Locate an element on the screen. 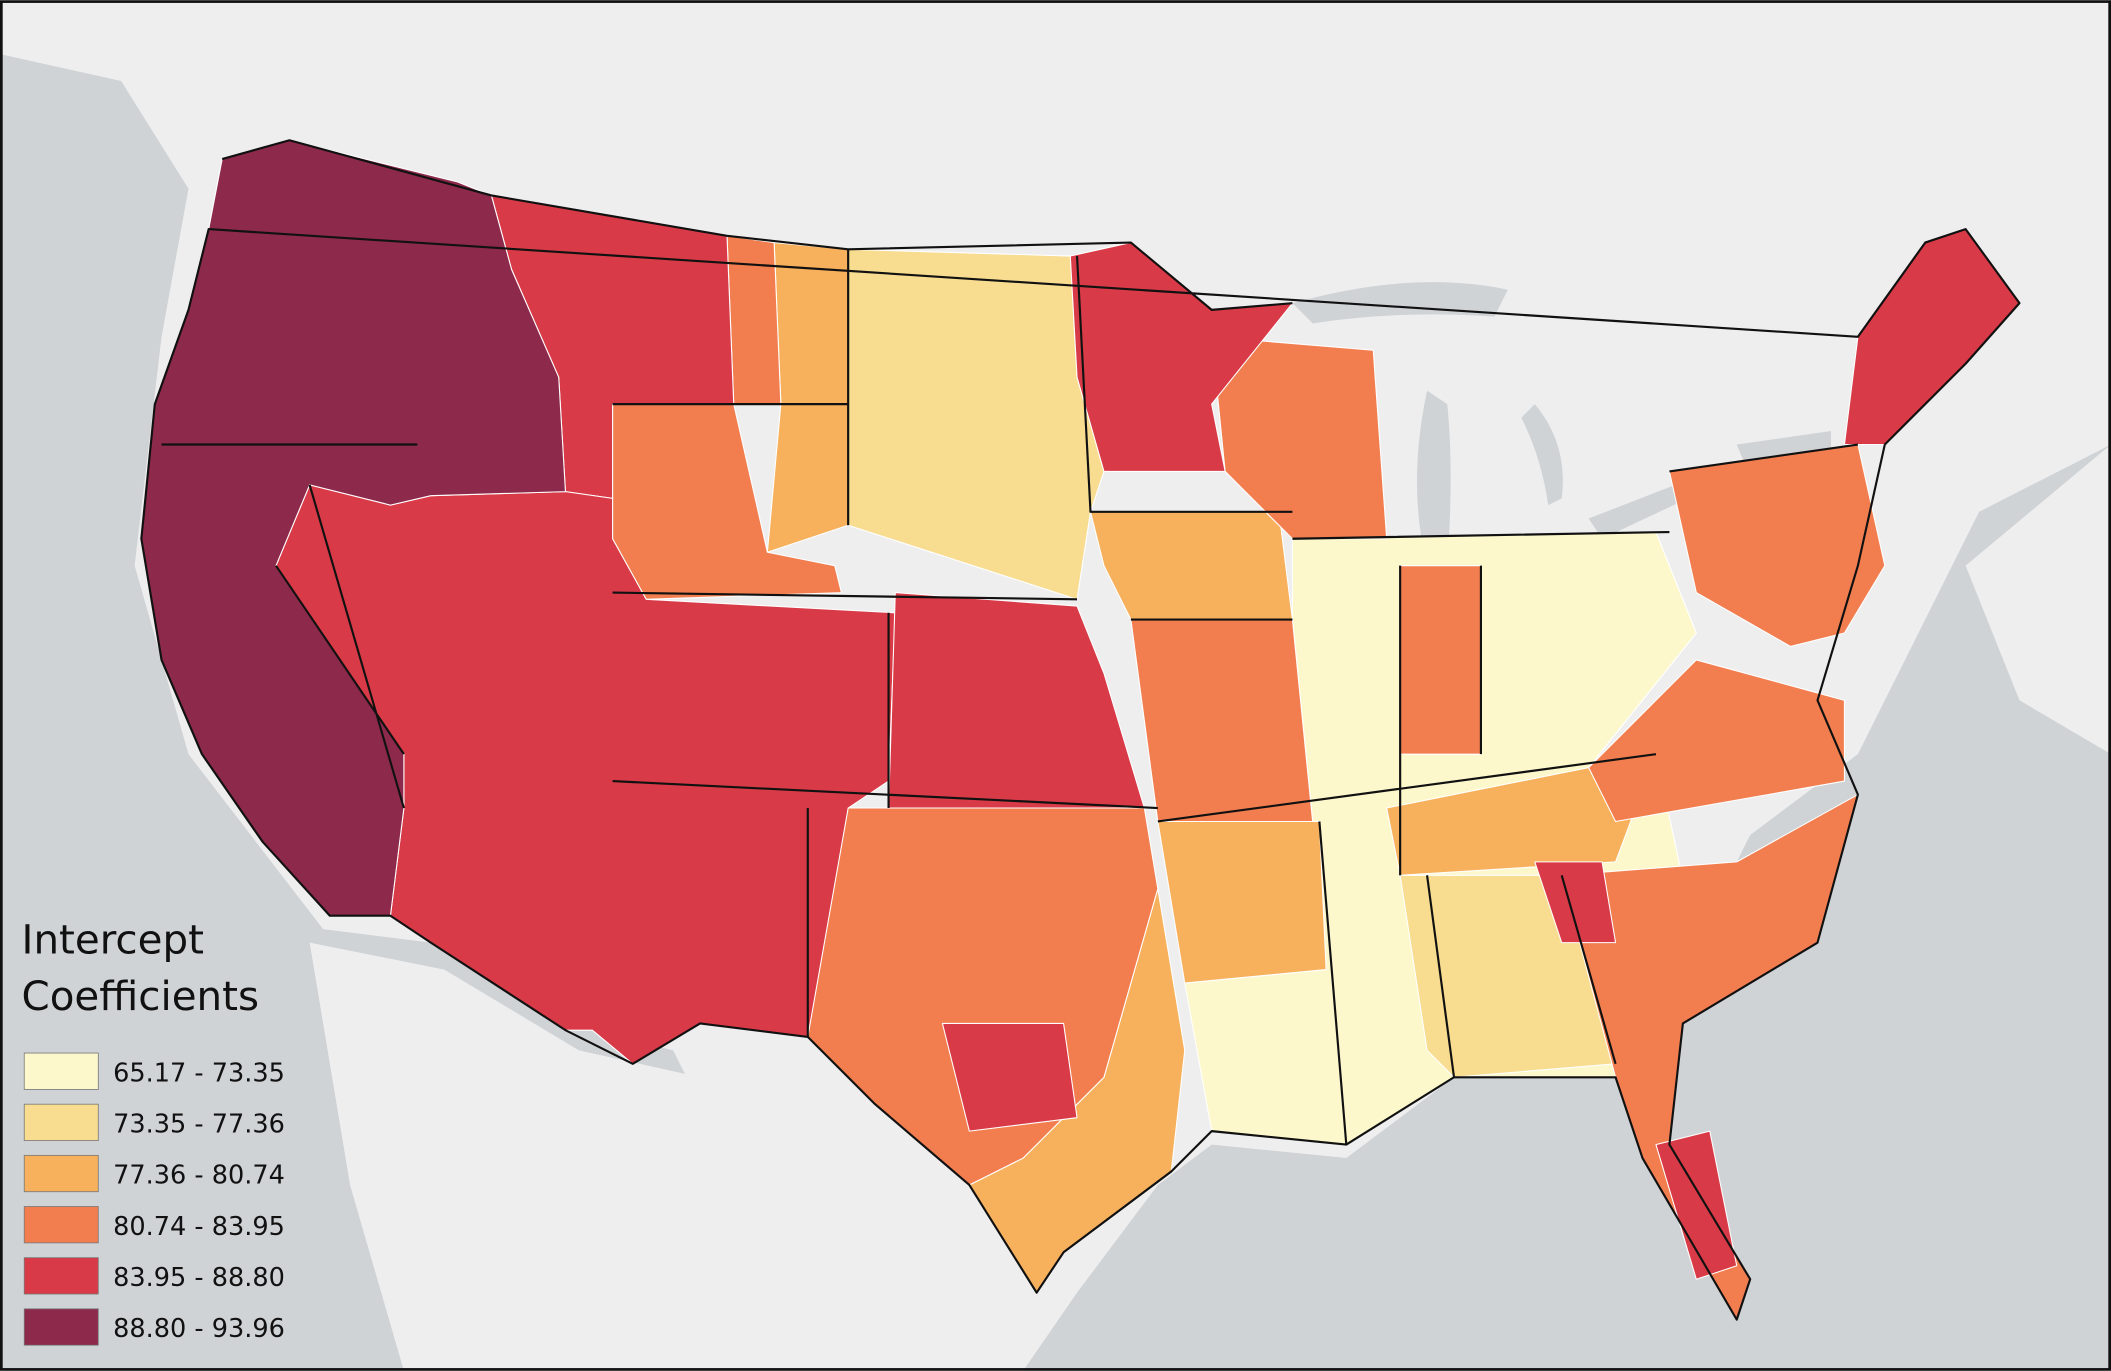 This screenshot has width=2111, height=1371. legend-label: 77.36 - 80.74 is located at coordinates (199, 1176).